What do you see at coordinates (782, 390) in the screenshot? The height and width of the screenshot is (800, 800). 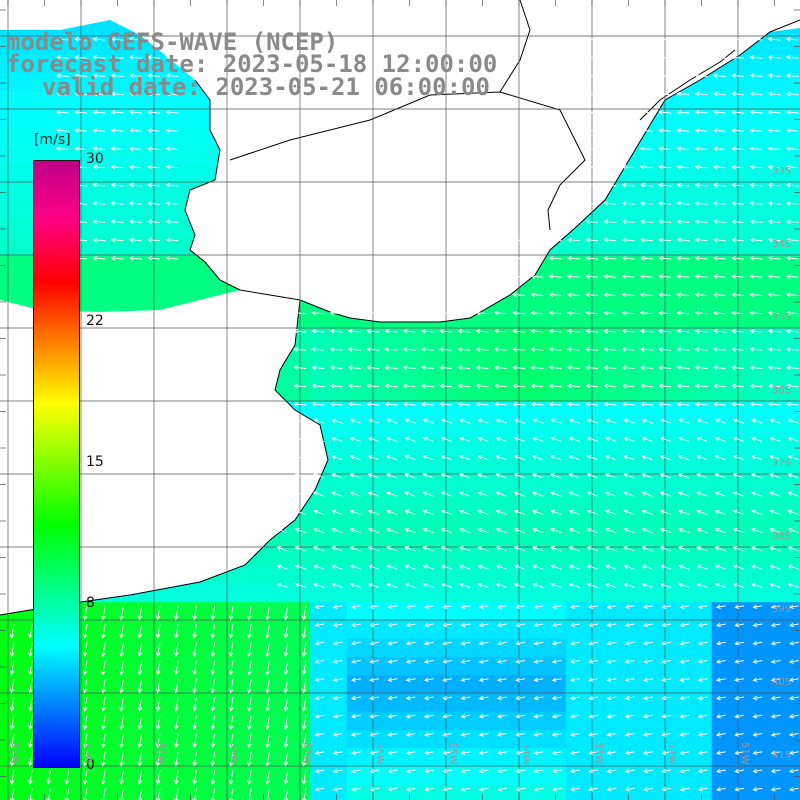 I see `latitude-label: 36S` at bounding box center [782, 390].